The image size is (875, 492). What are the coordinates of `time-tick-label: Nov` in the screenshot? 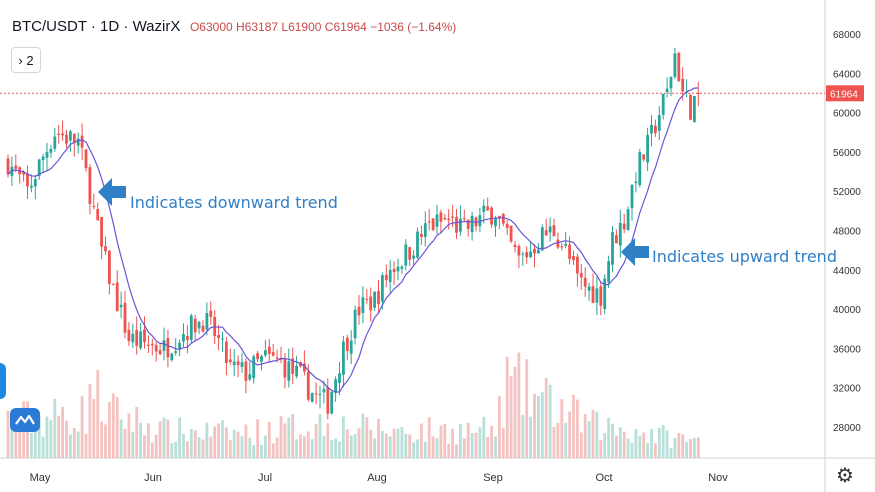 It's located at (718, 478).